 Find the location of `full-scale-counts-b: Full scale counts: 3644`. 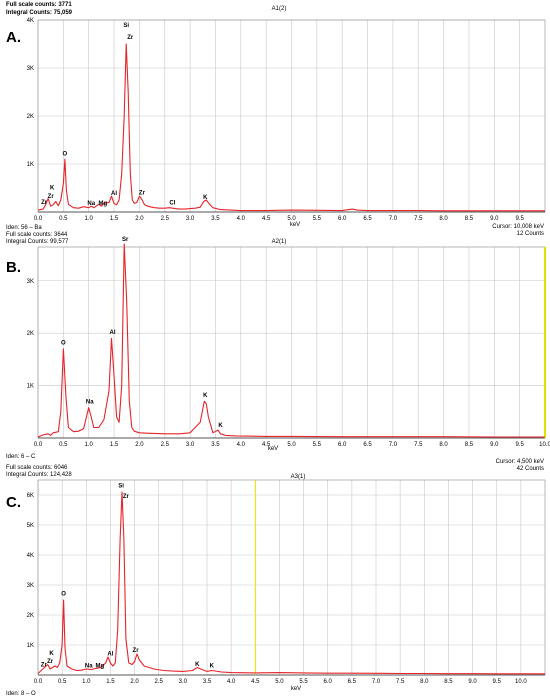

full-scale-counts-b: Full scale counts: 3644 is located at coordinates (37, 235).